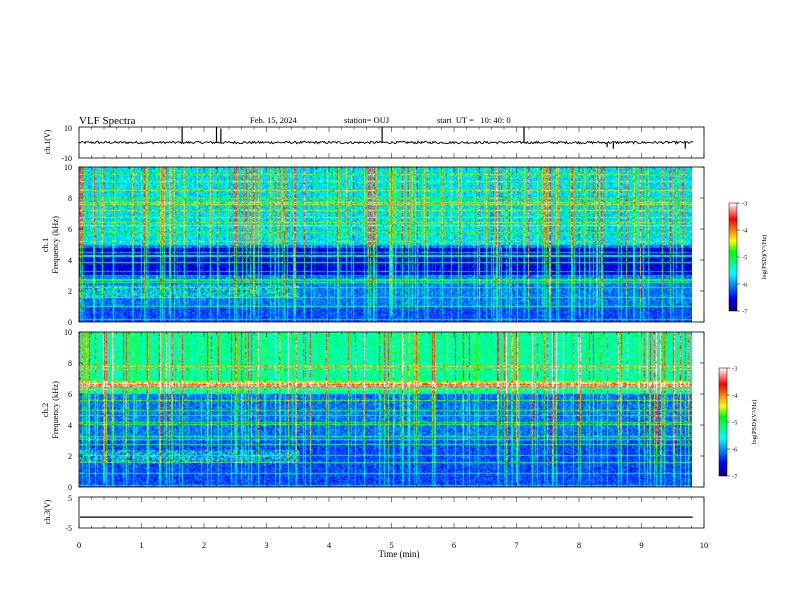  Describe the element at coordinates (374, 513) in the screenshot. I see `ch3-panel: 5 -5 ch.3(V)` at that location.